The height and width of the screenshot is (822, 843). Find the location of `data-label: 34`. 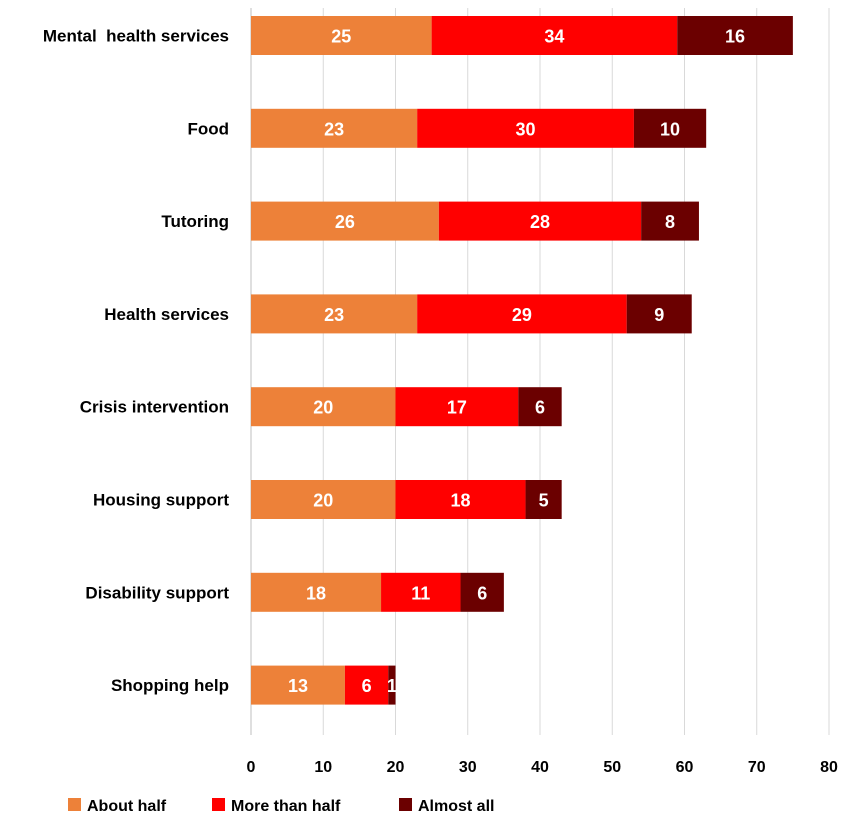

data-label: 34 is located at coordinates (554, 37).